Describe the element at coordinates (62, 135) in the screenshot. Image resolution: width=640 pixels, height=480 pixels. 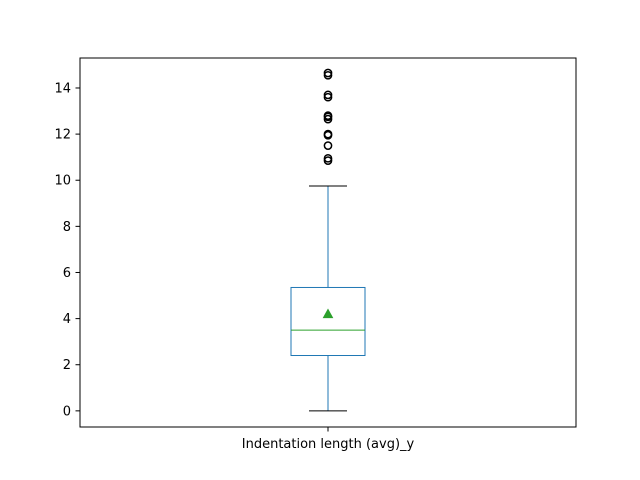
I see `y-tick-label: 12` at that location.